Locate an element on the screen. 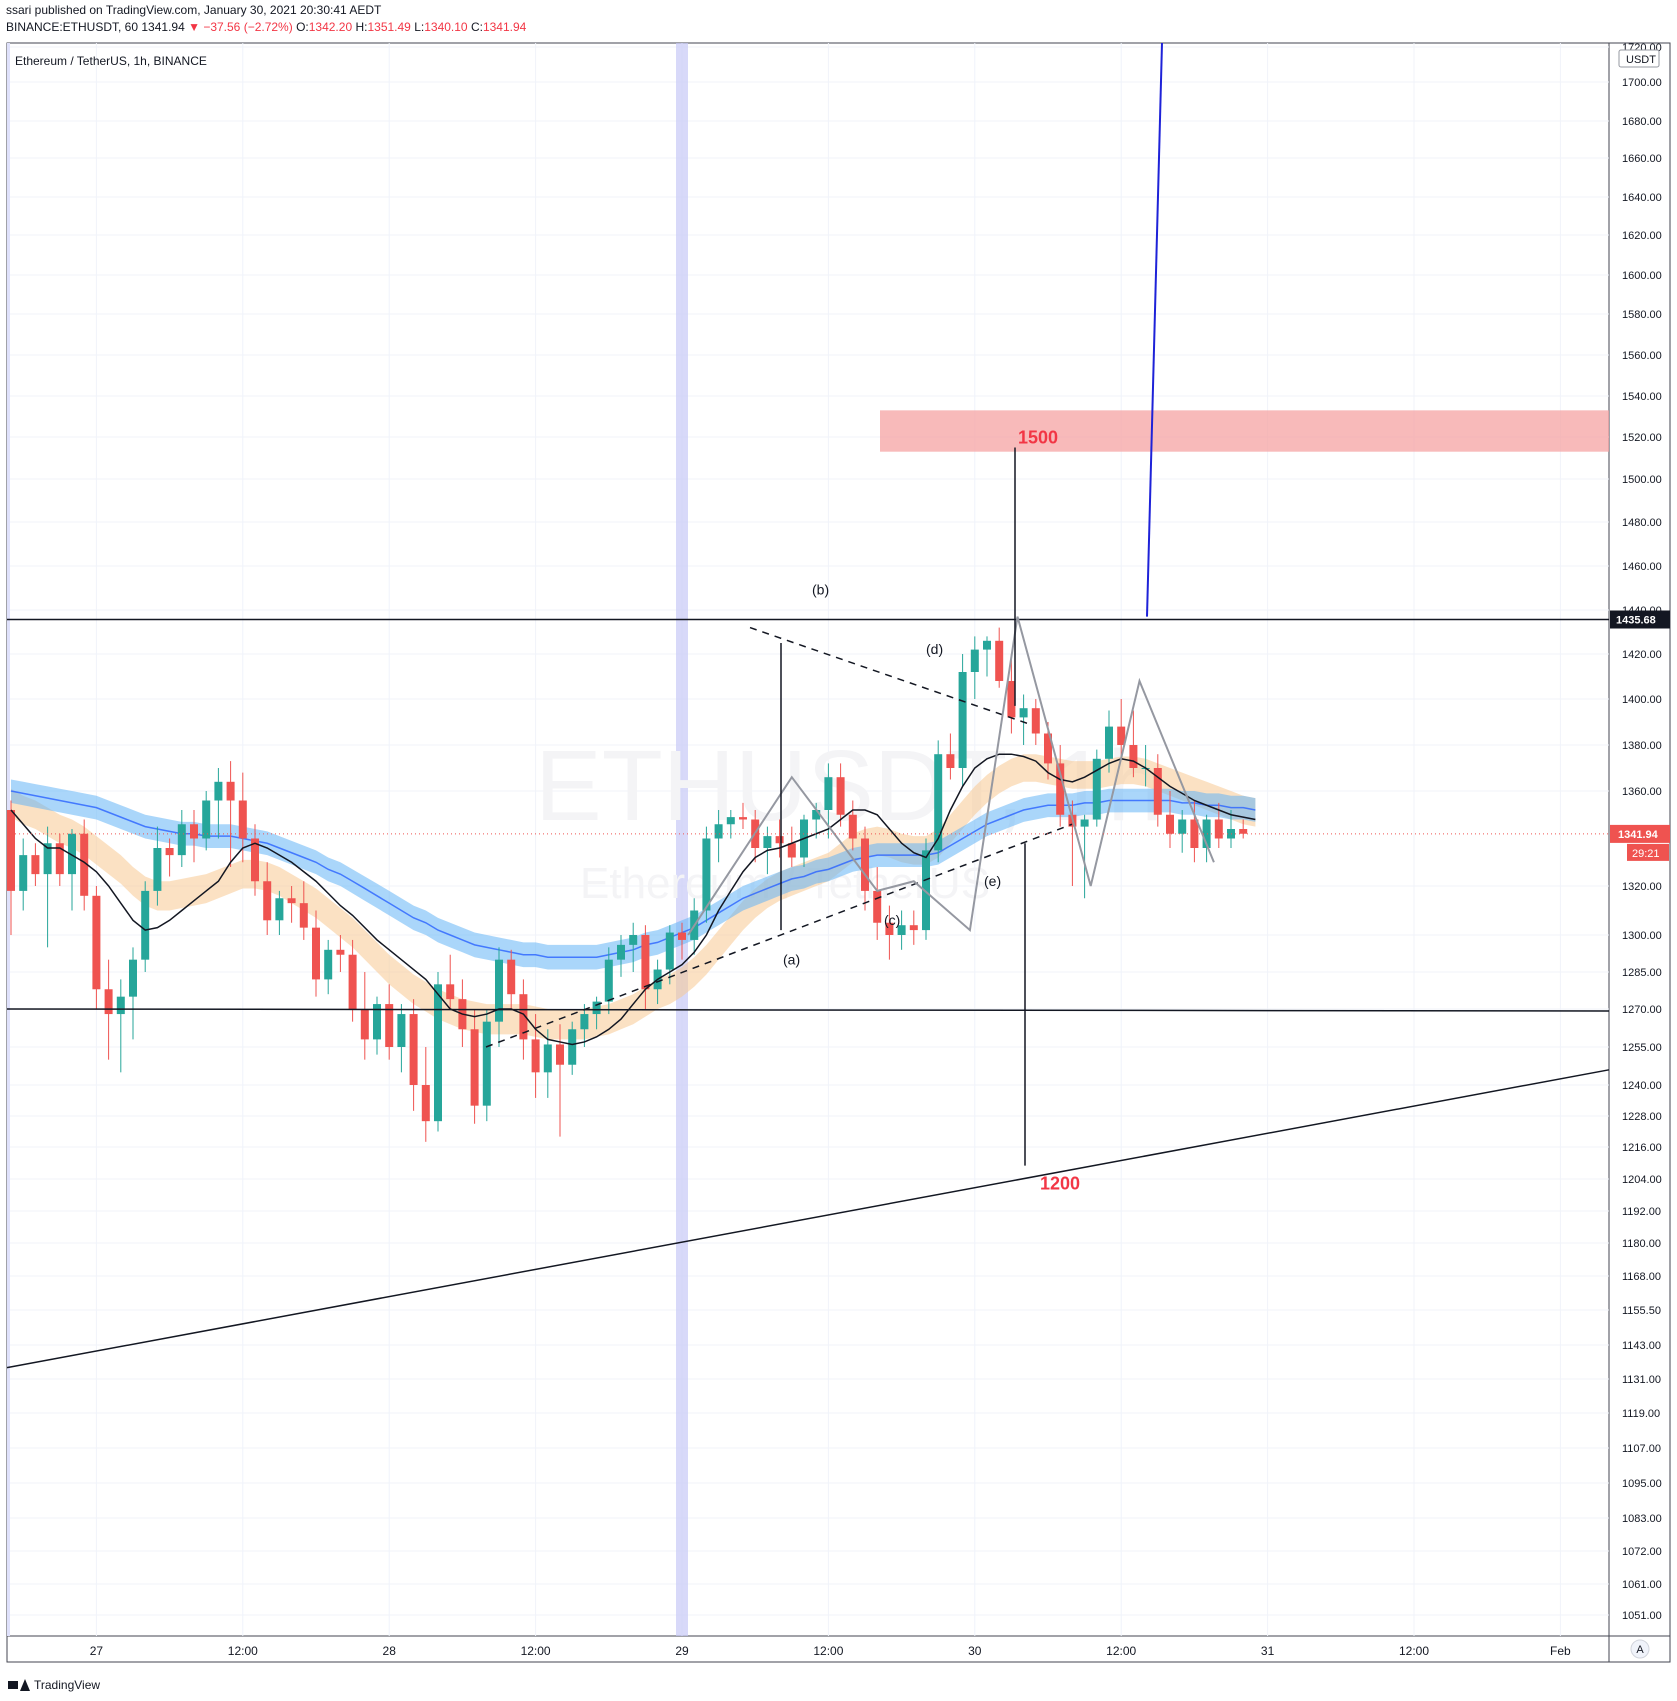 The height and width of the screenshot is (1701, 1677). ema-fast-line is located at coordinates (633, 899).